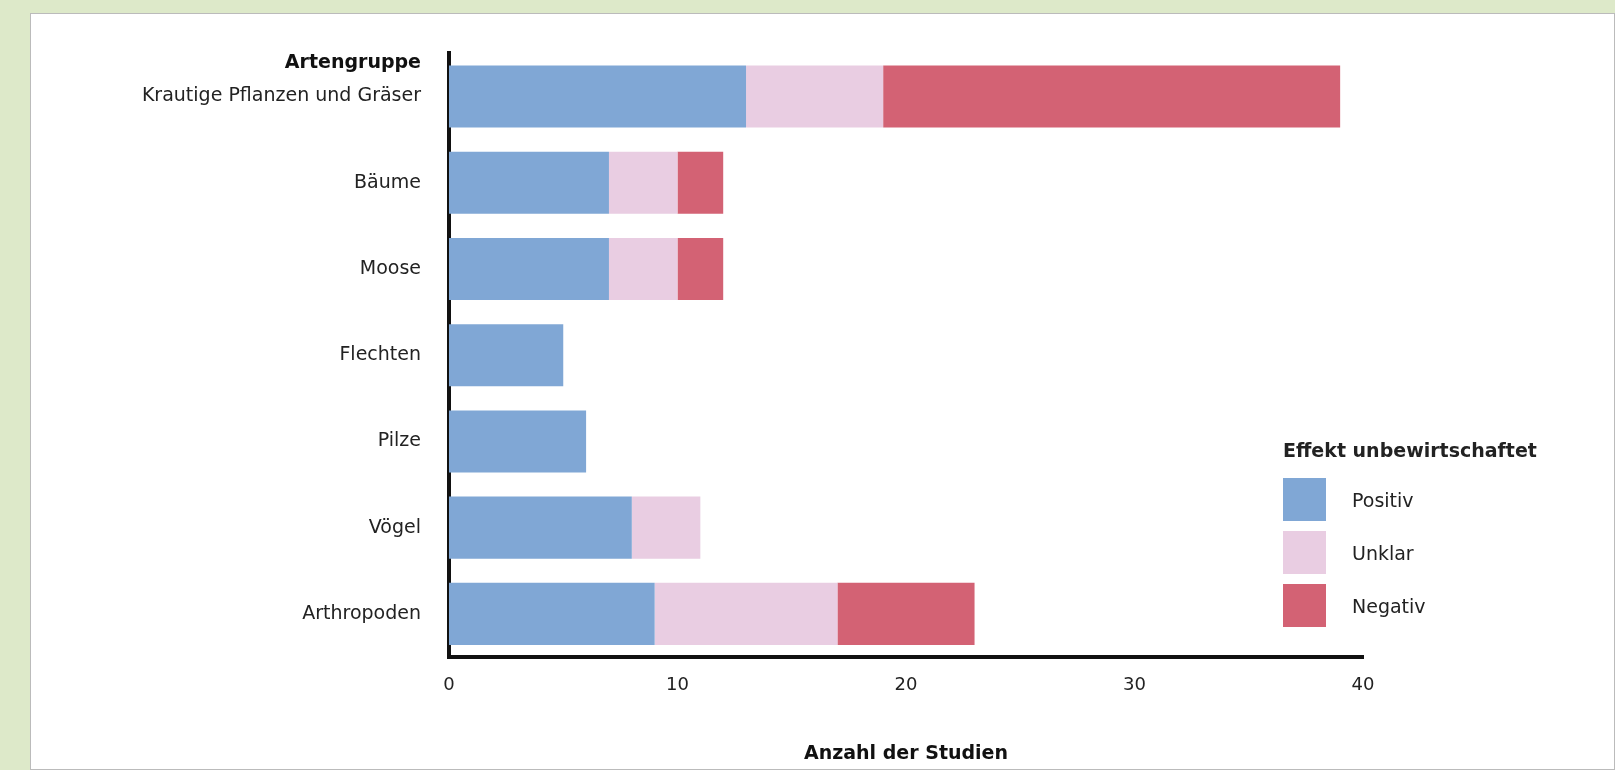 The width and height of the screenshot is (1615, 770). Describe the element at coordinates (1389, 605) in the screenshot. I see `legend-label: Negativ` at that location.